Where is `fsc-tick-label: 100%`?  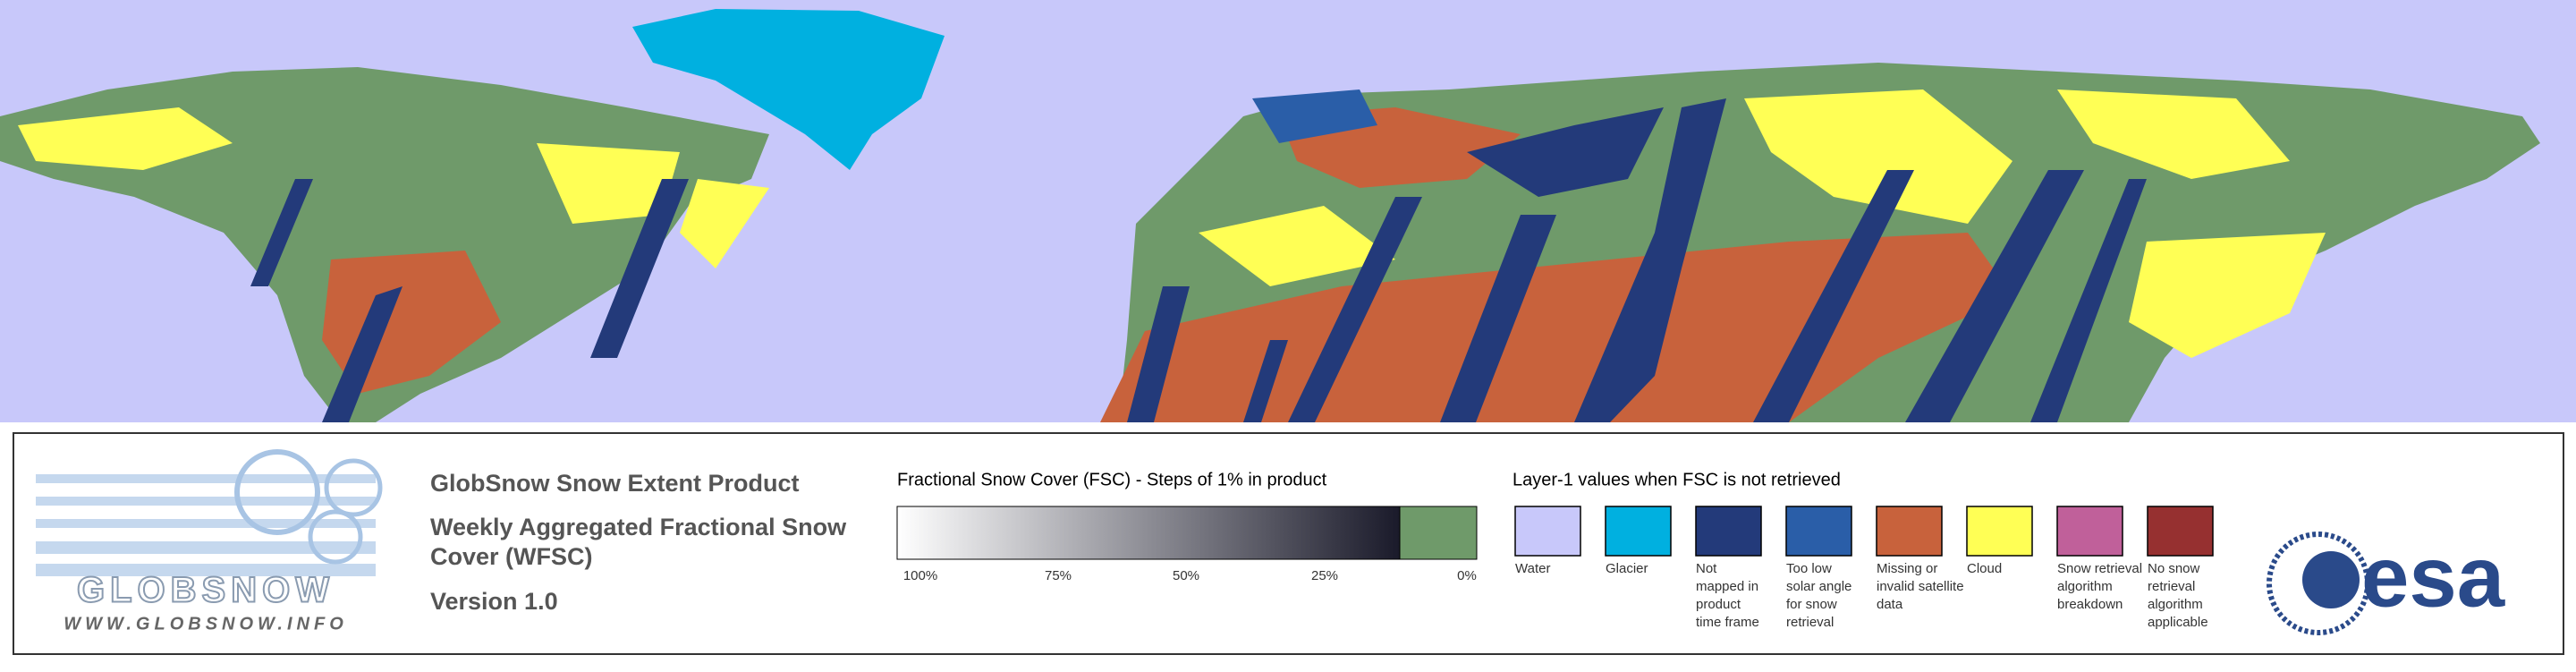
fsc-tick-label: 100% is located at coordinates (920, 575).